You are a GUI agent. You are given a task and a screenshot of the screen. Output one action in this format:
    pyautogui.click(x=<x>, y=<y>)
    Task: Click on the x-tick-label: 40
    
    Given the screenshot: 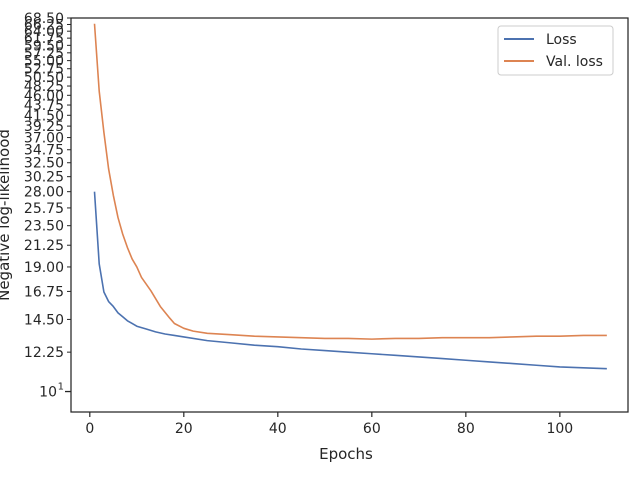 What is the action you would take?
    pyautogui.click(x=278, y=429)
    